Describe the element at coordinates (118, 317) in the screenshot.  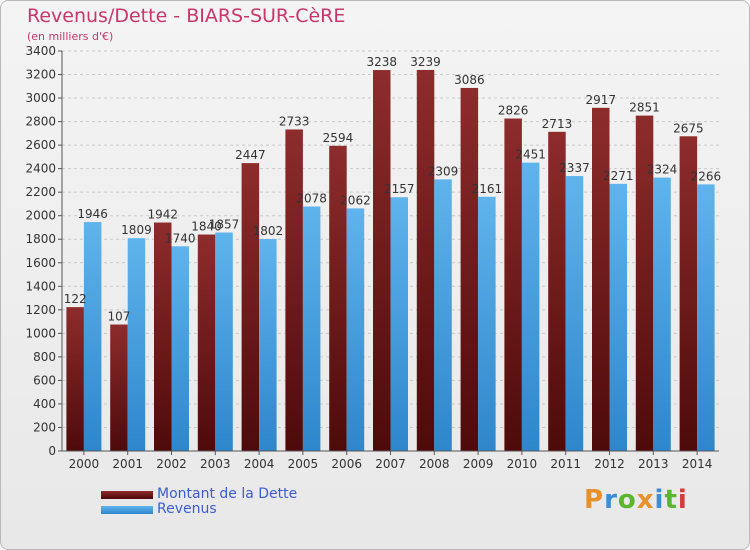
I see `data-label-dette: 107` at that location.